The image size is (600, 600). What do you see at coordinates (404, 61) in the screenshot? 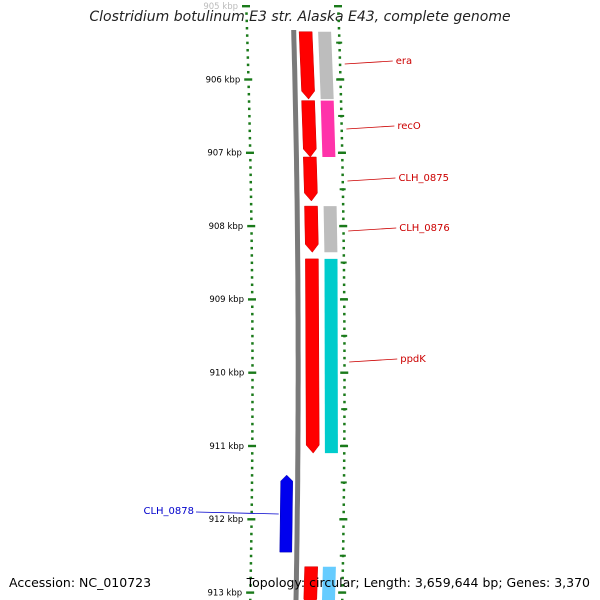
I see `gene-label-era: era` at bounding box center [404, 61].